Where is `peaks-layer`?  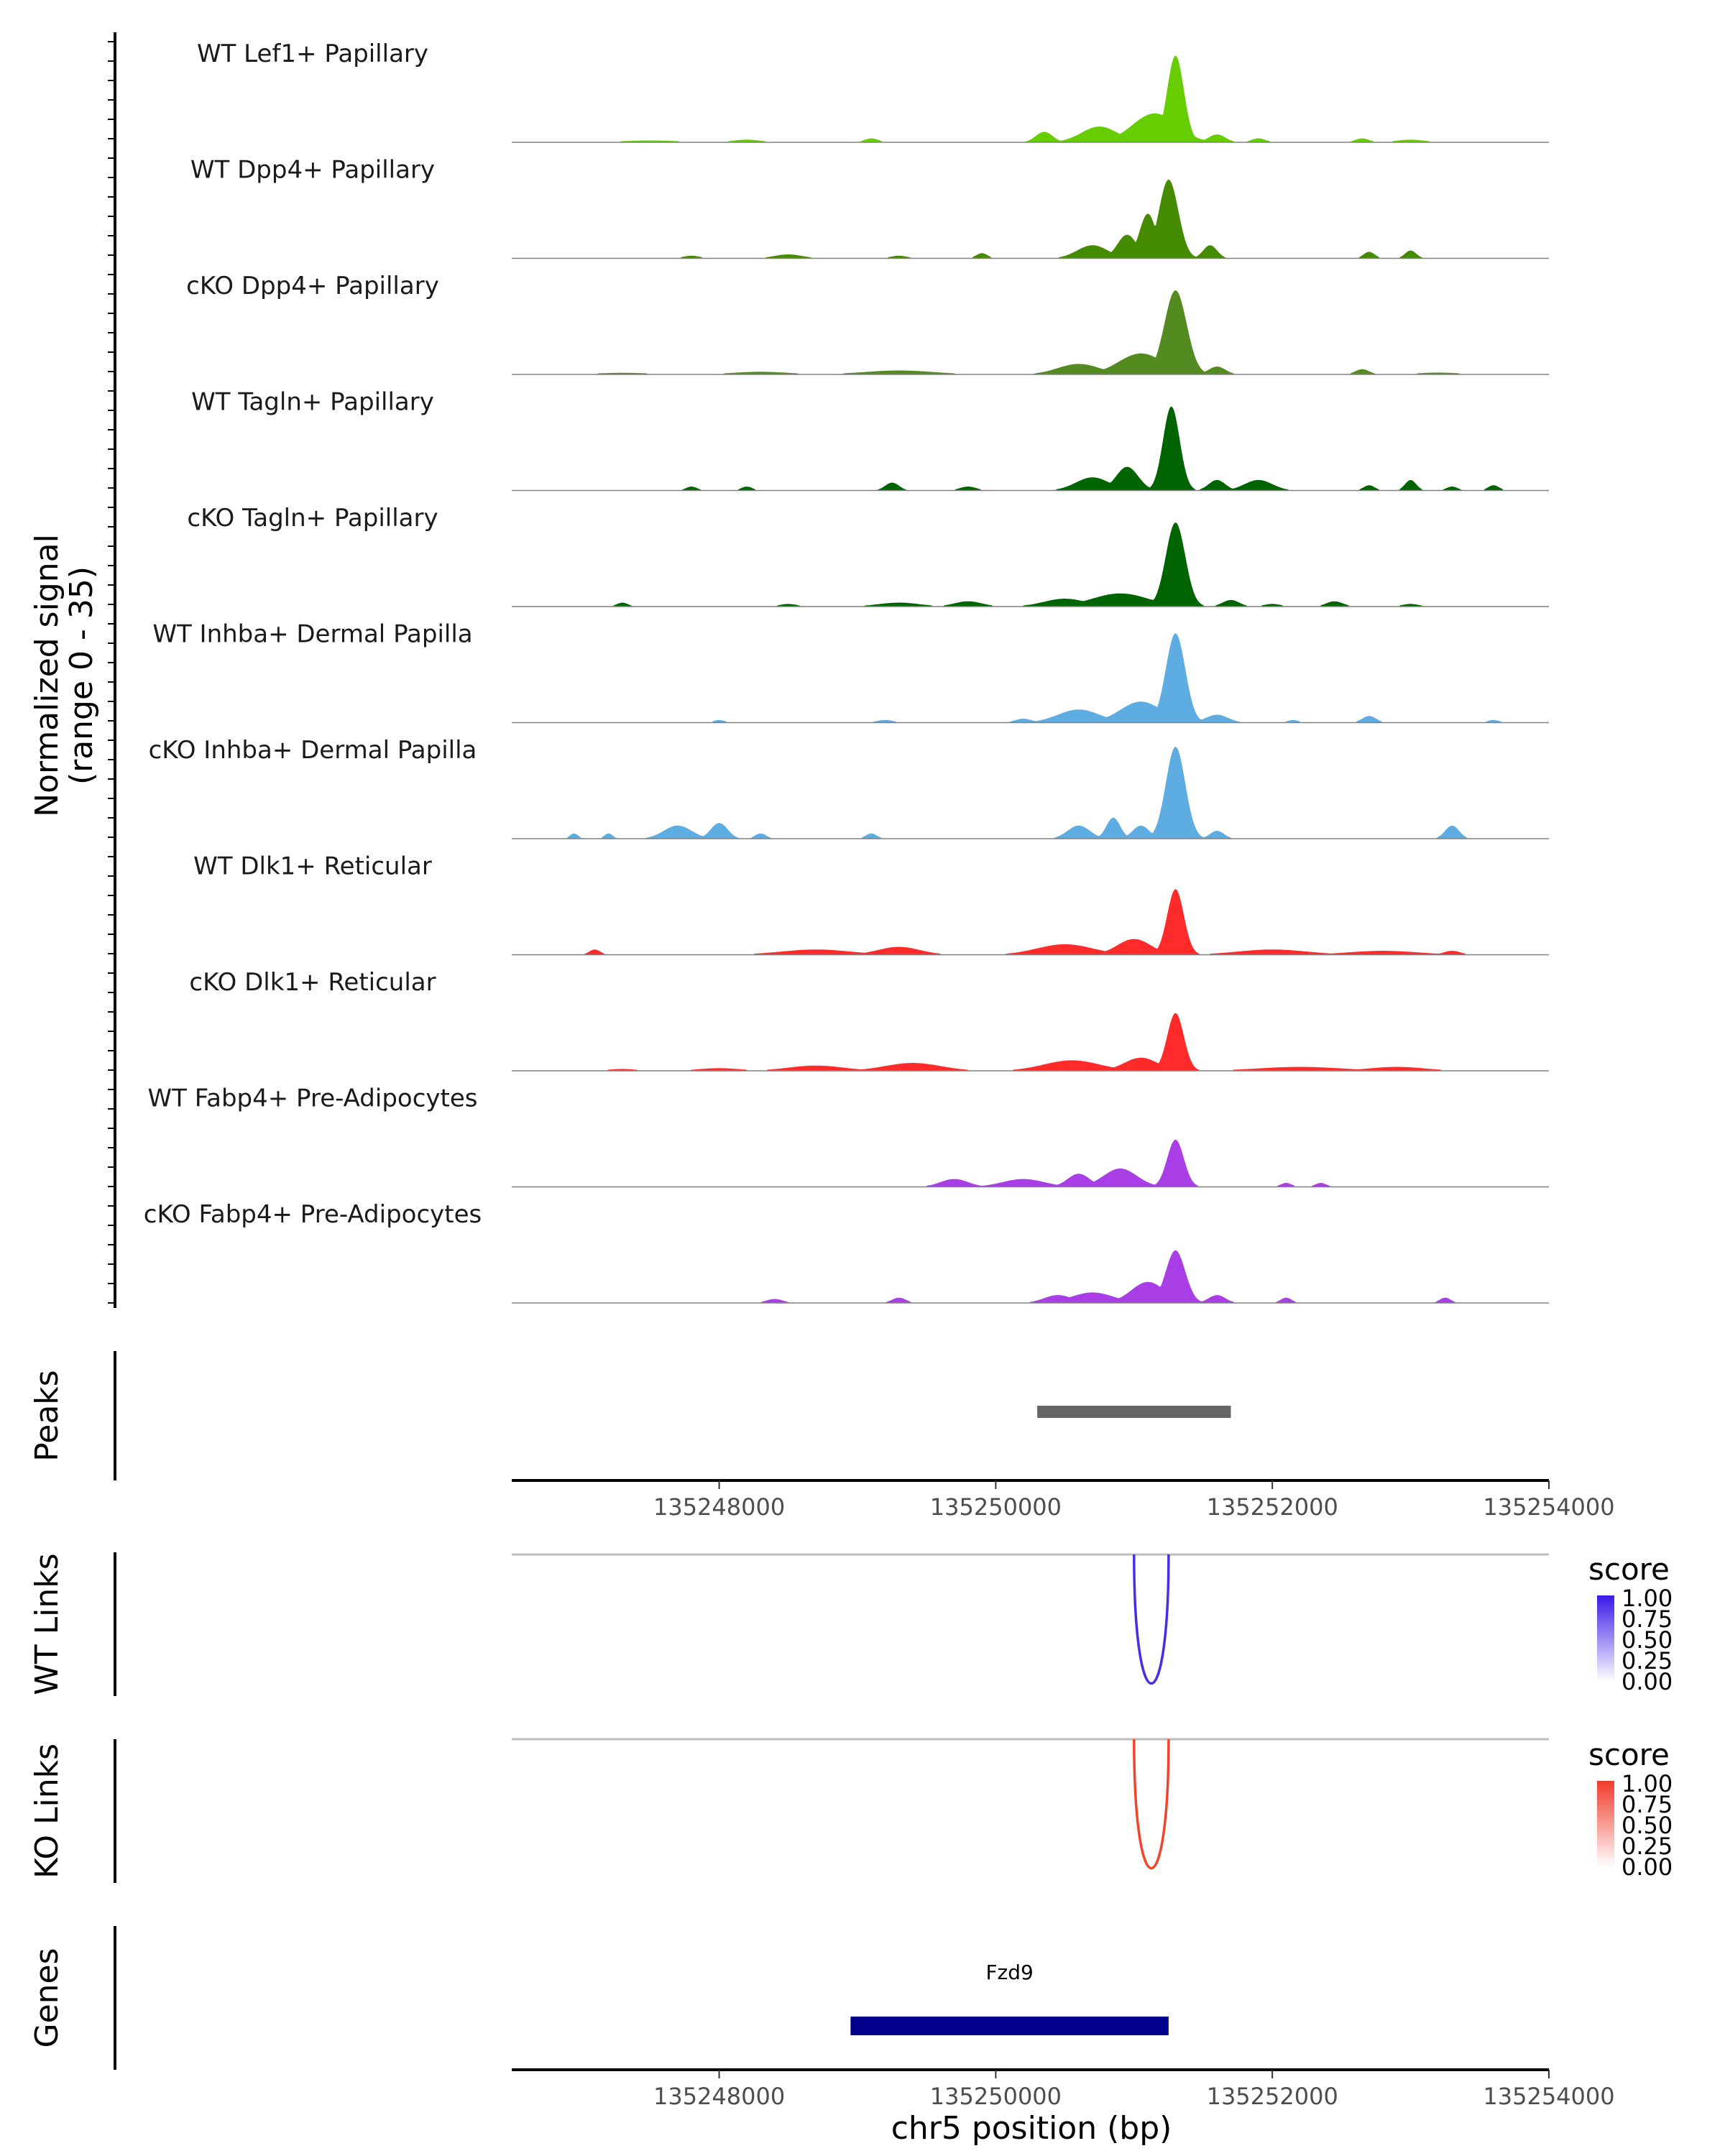 peaks-layer is located at coordinates (1134, 1412).